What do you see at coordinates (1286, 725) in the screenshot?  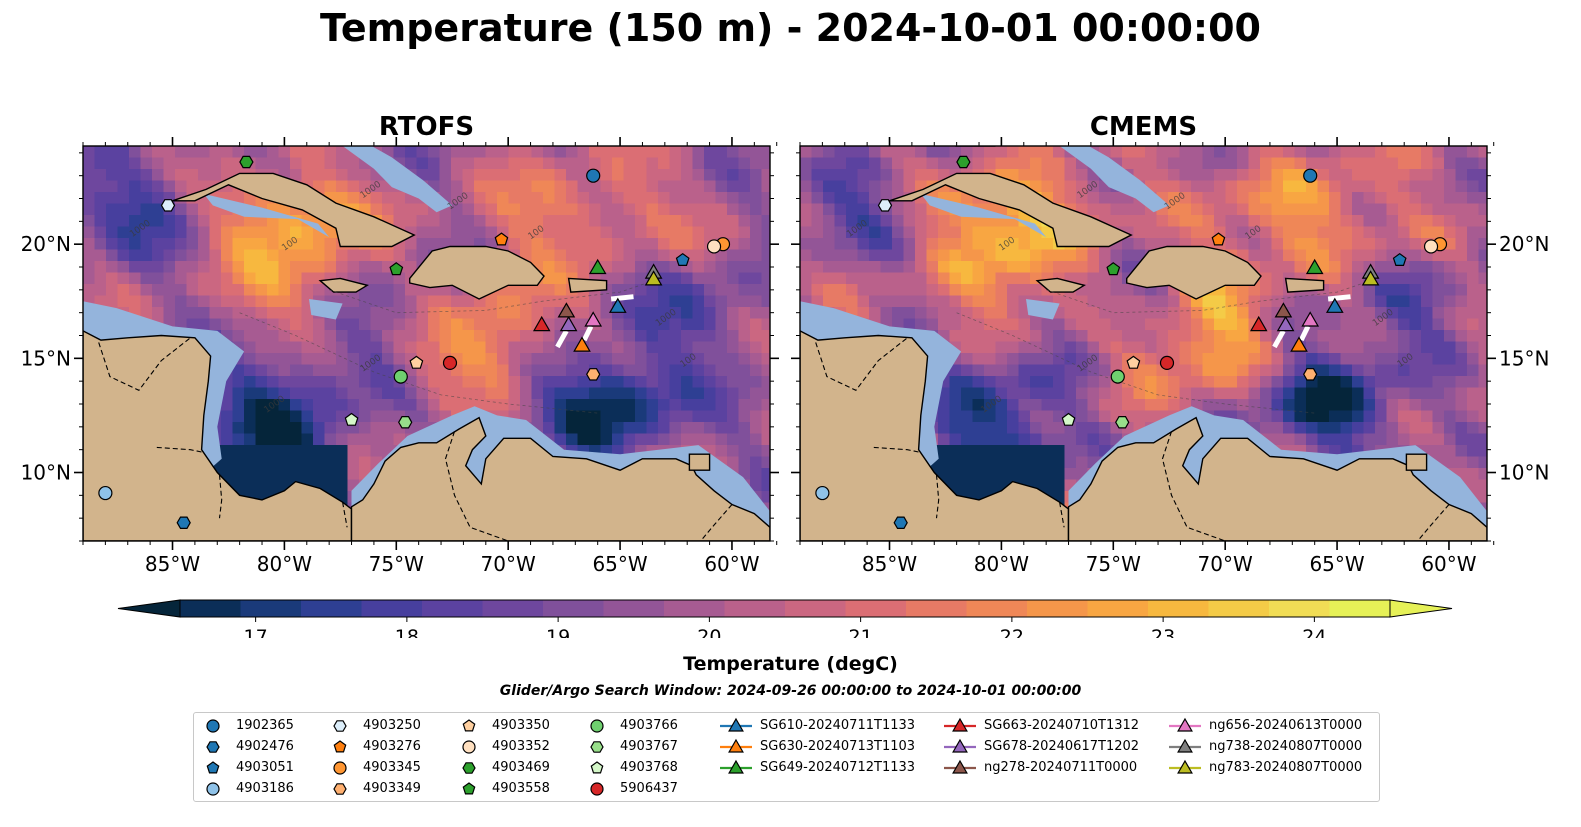 I see `legend-item-label: ng656-20240613T0000` at bounding box center [1286, 725].